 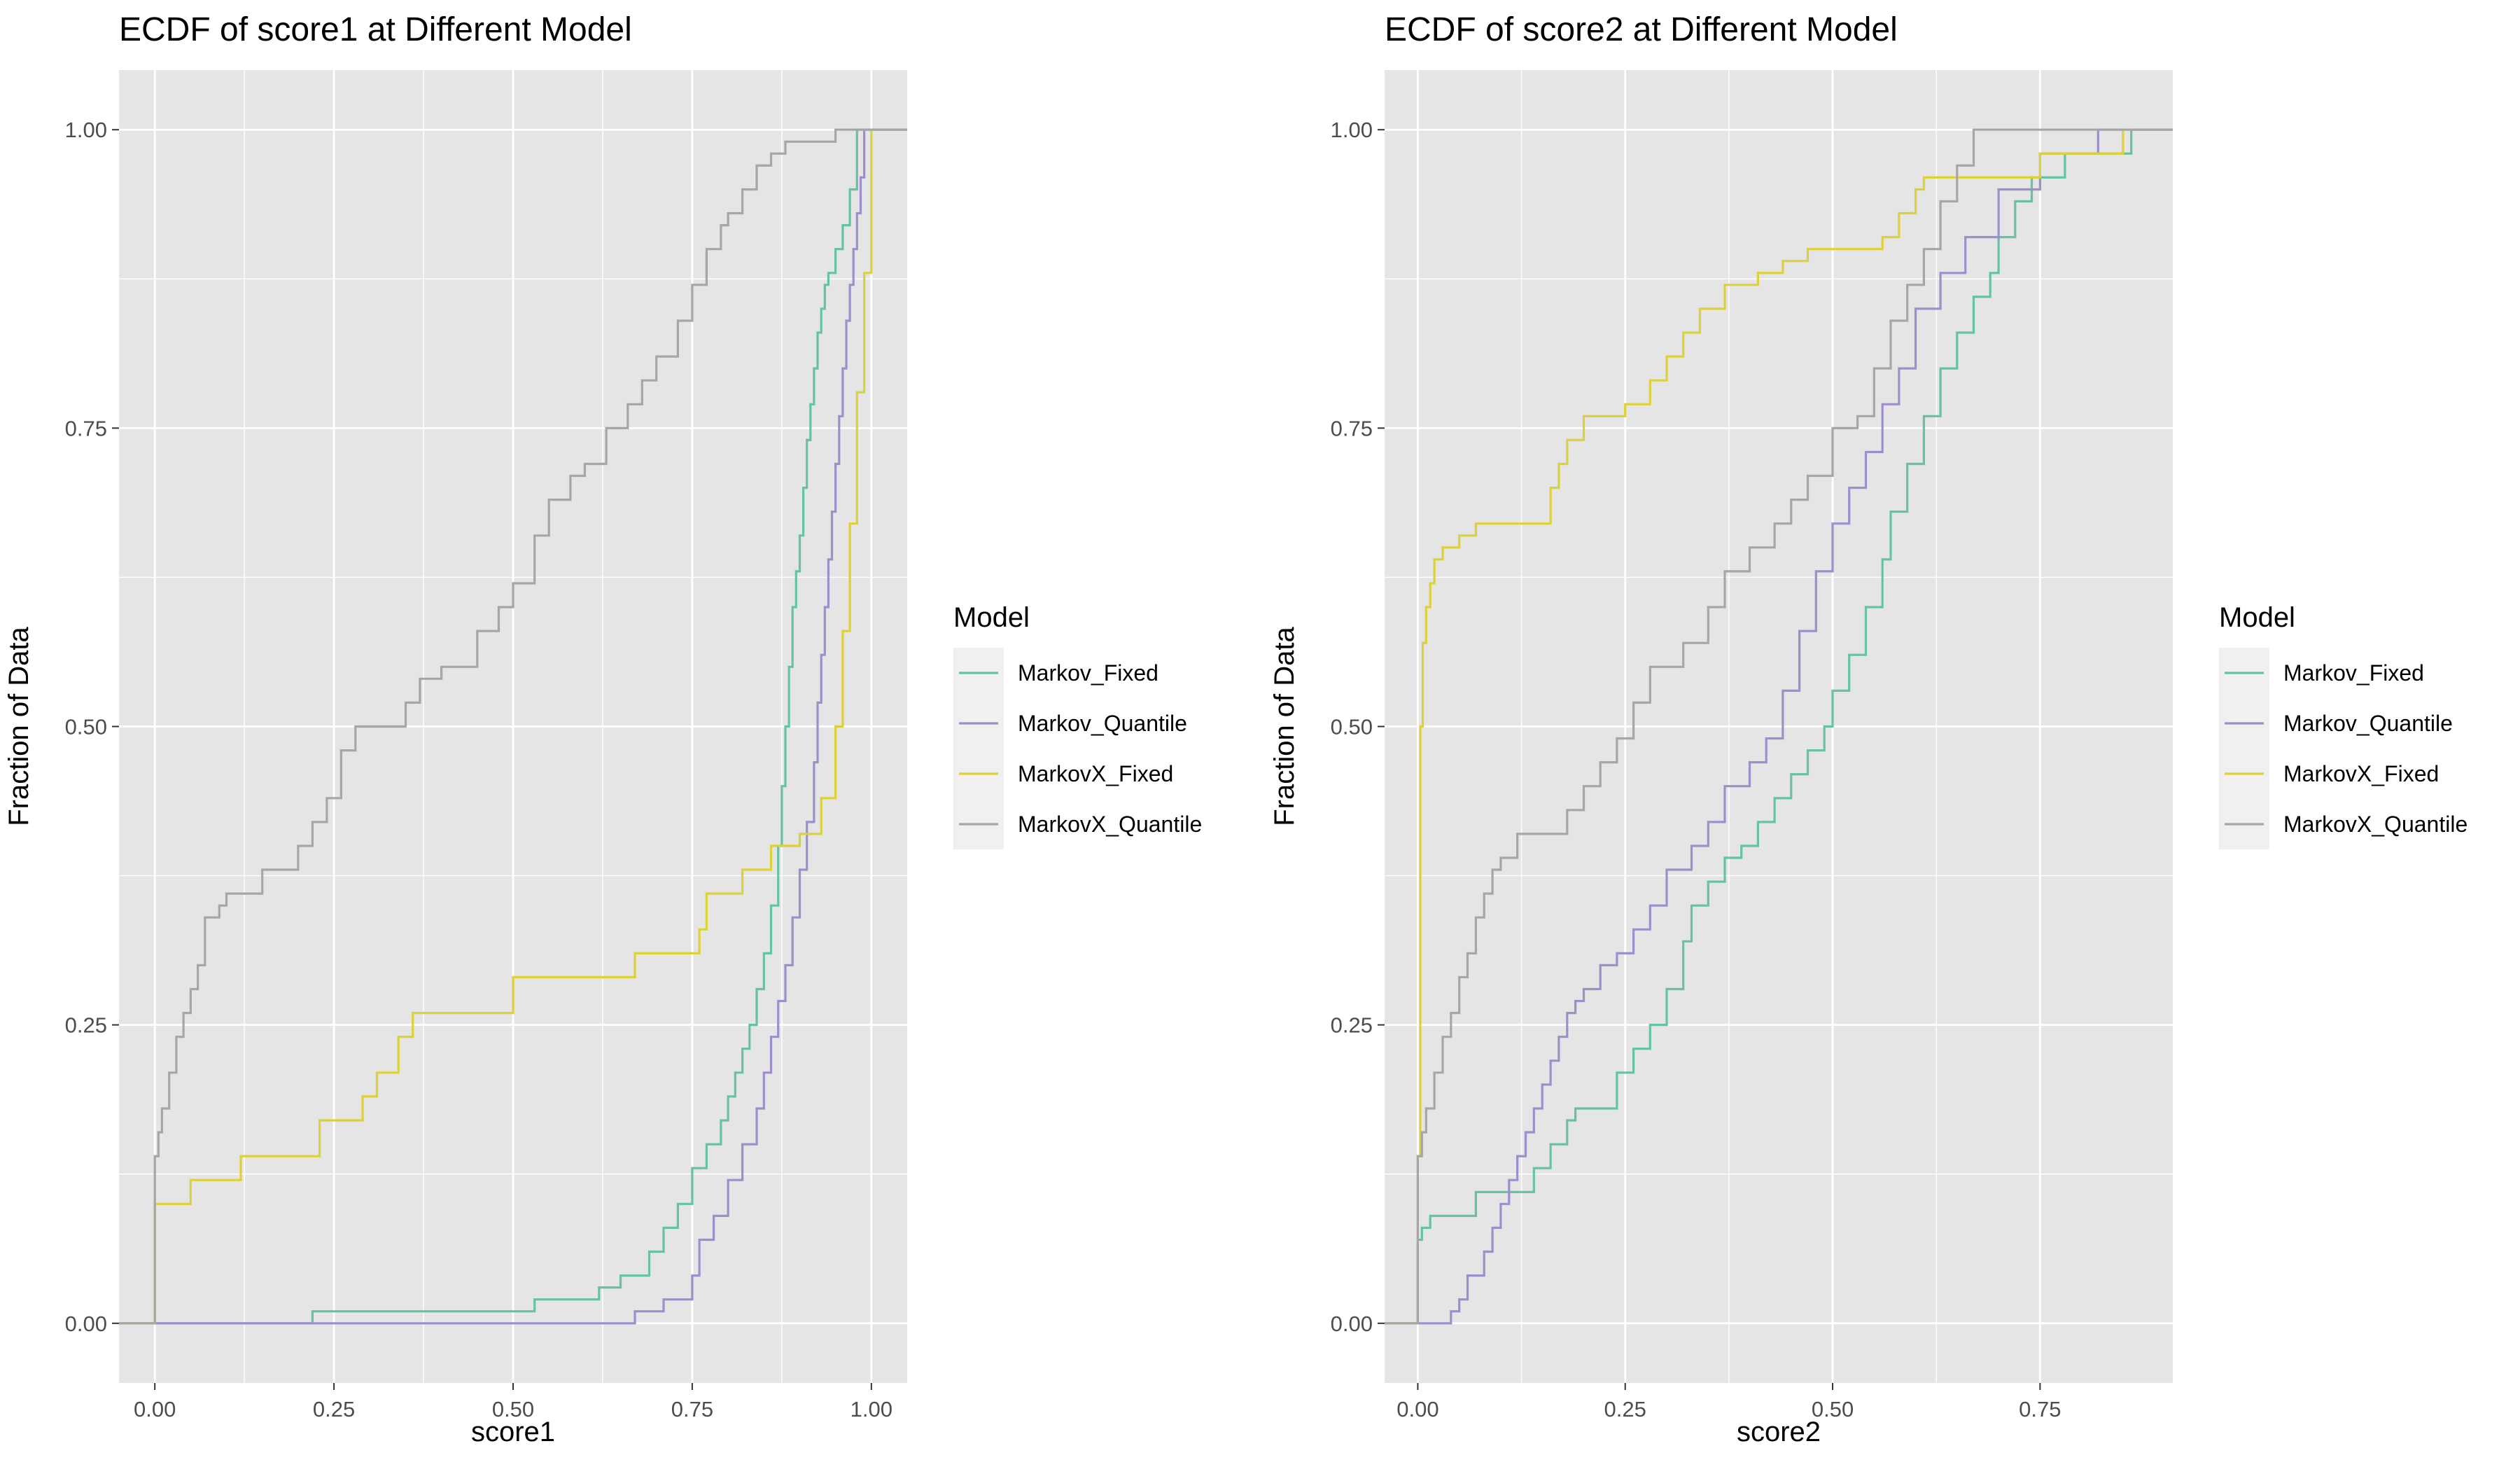 I want to click on chart-title: ECDF of score2 at Different Model, so click(x=1641, y=30).